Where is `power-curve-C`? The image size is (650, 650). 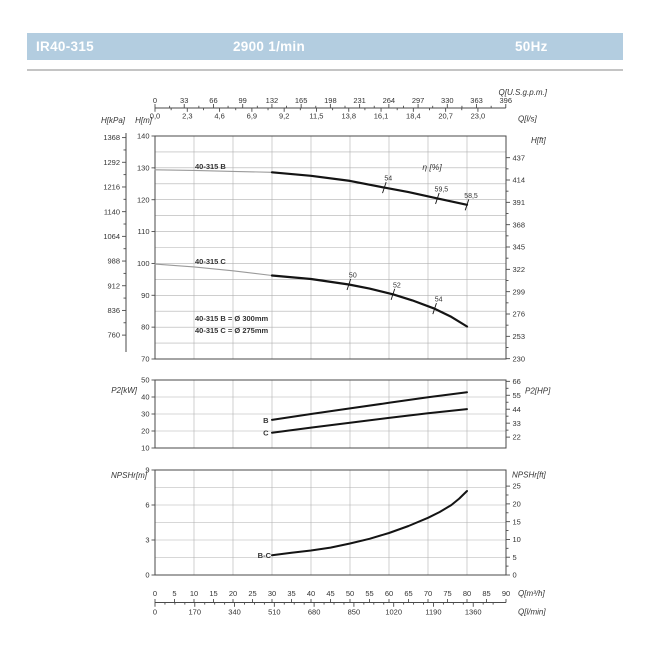 power-curve-C is located at coordinates (369, 421).